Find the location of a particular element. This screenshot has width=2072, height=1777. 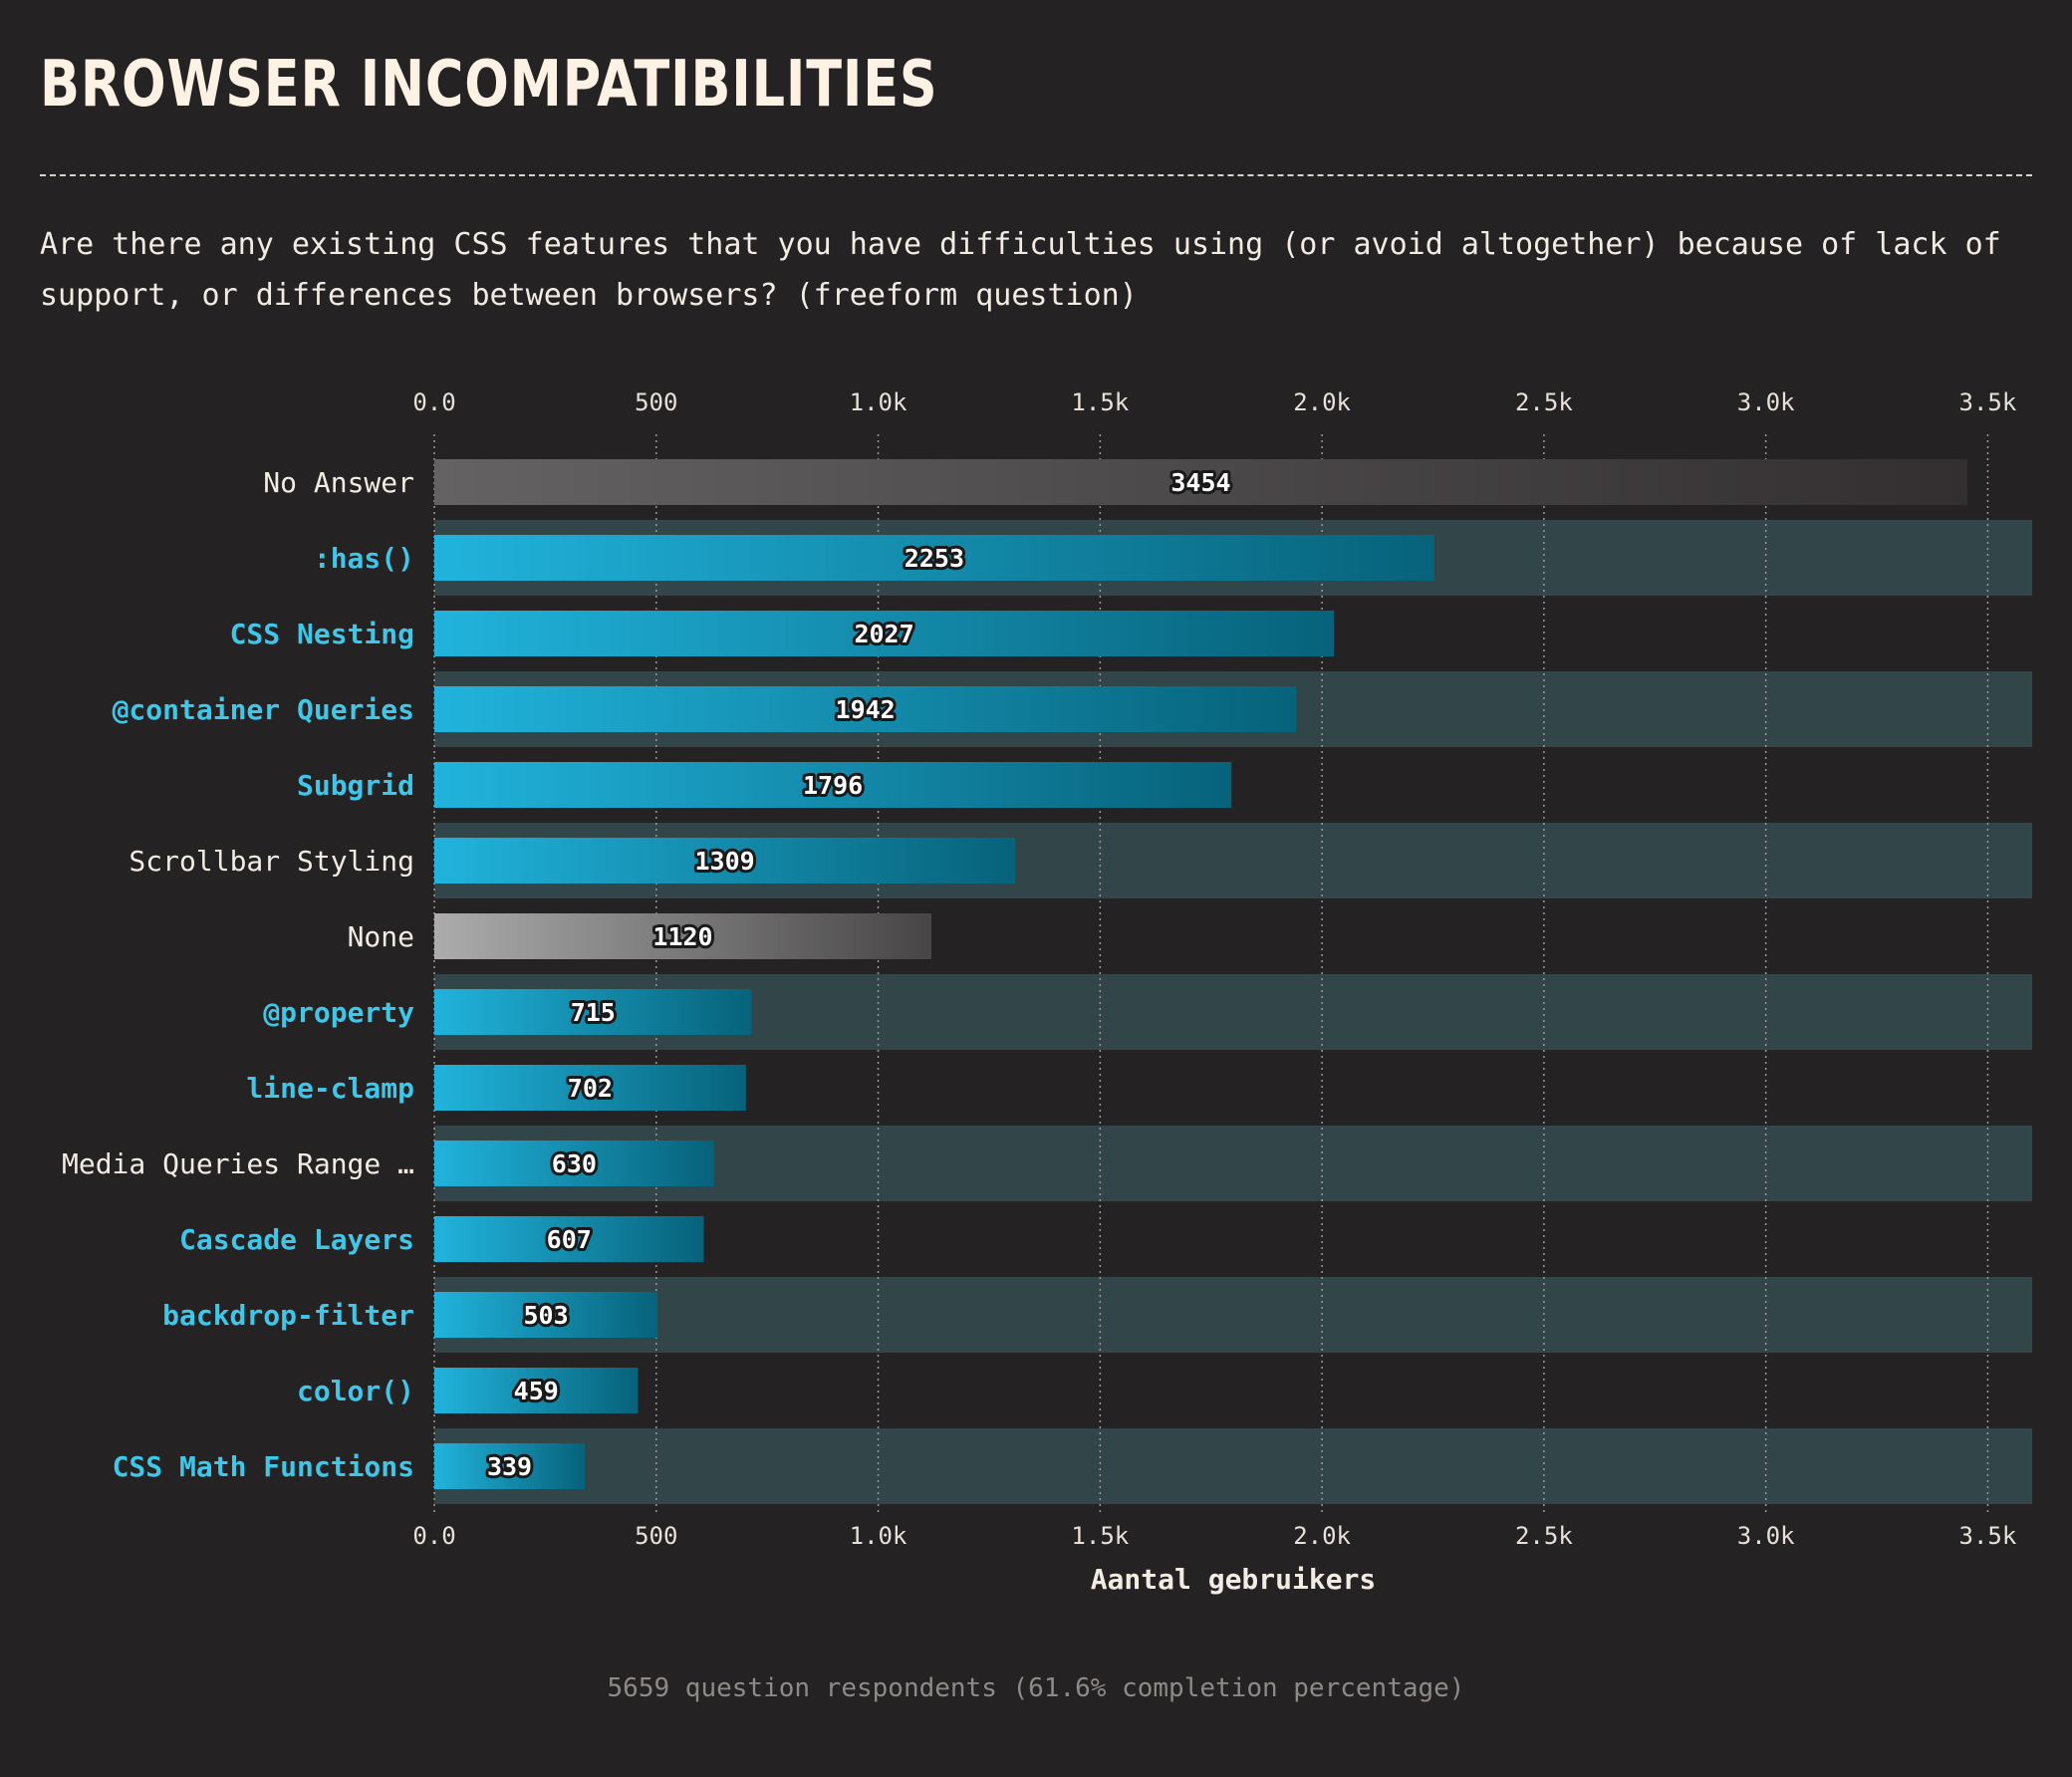

category-label: Subgrid is located at coordinates (355, 785).